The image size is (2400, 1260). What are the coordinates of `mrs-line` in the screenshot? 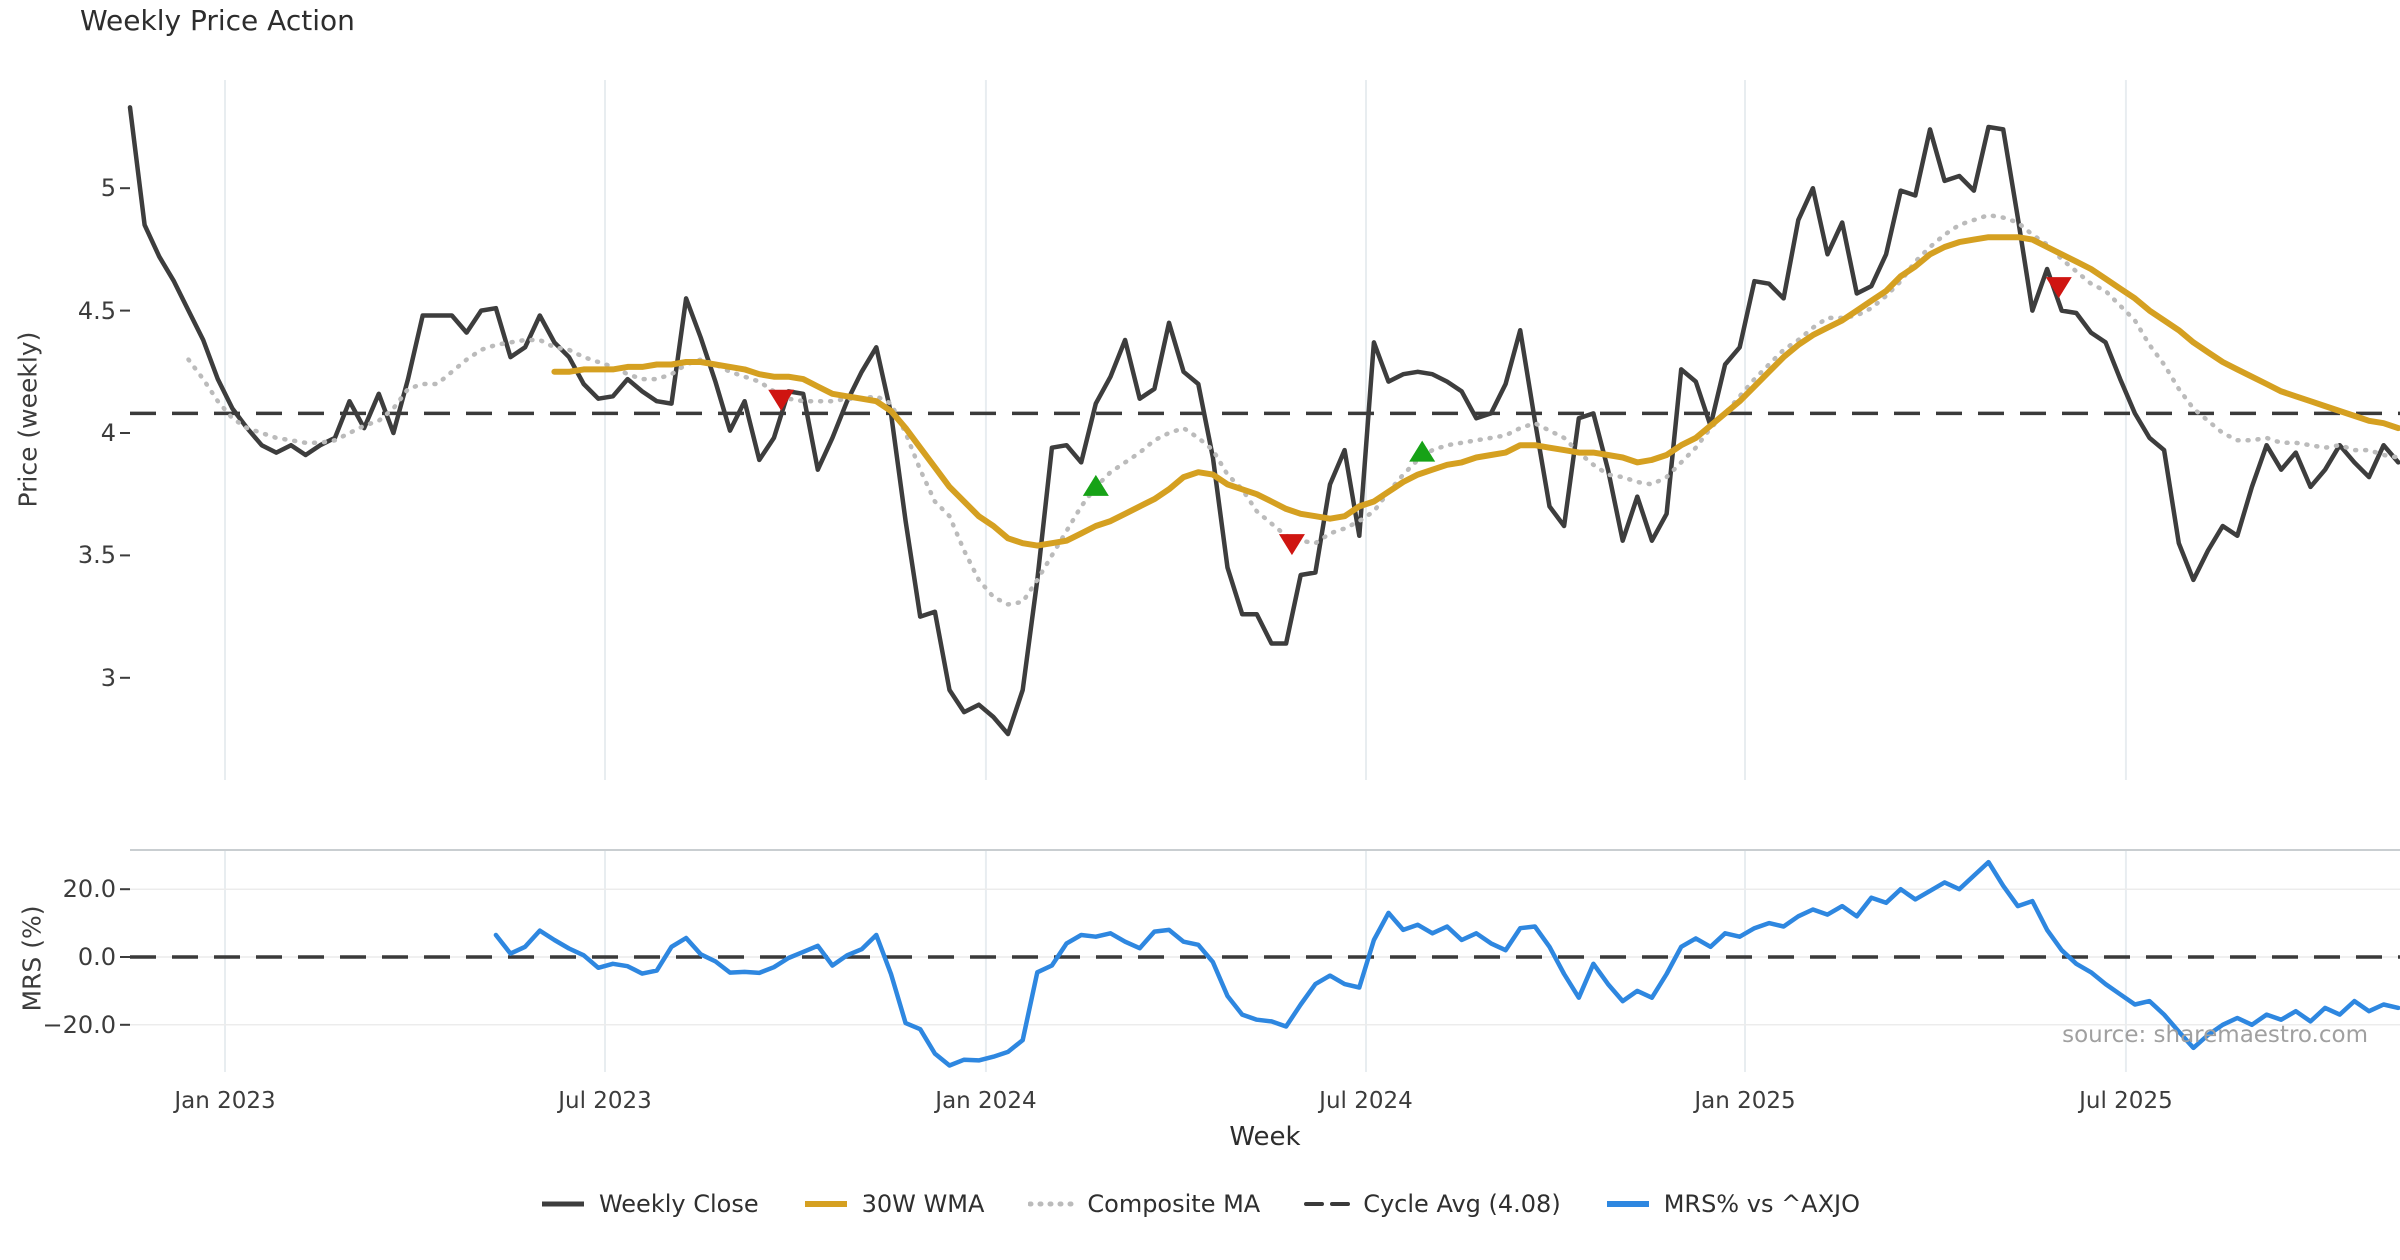 It's located at (1446, 963).